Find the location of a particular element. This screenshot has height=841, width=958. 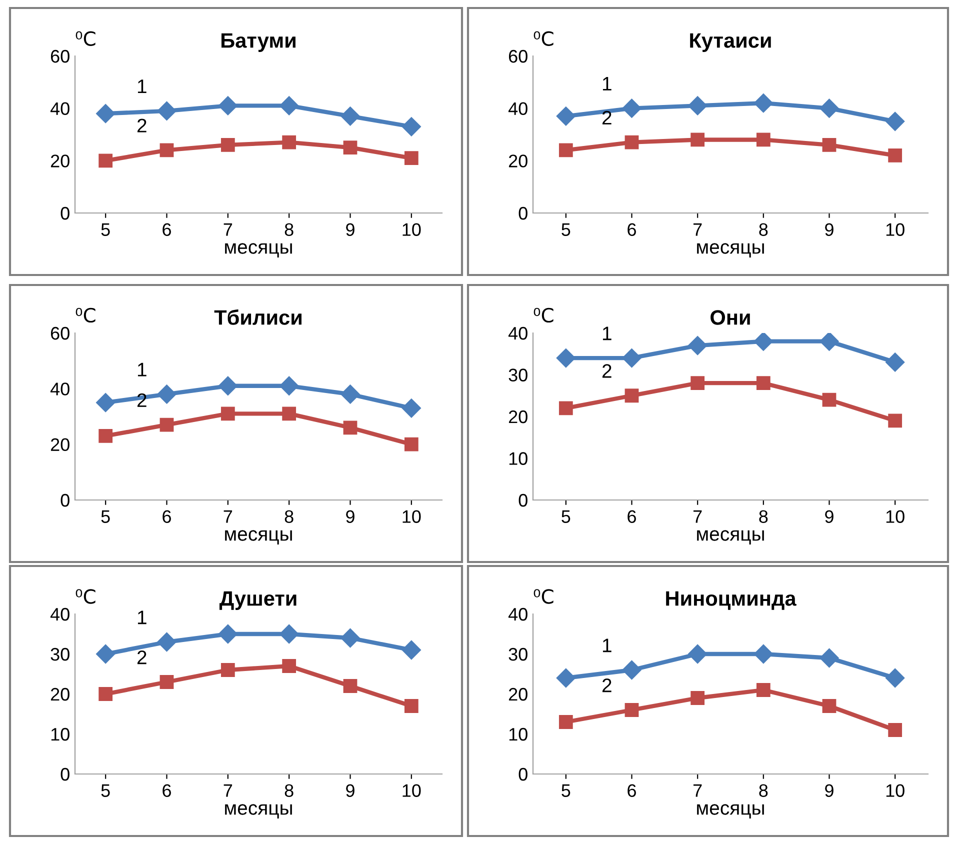

y-tick-label: 10 is located at coordinates (518, 734).